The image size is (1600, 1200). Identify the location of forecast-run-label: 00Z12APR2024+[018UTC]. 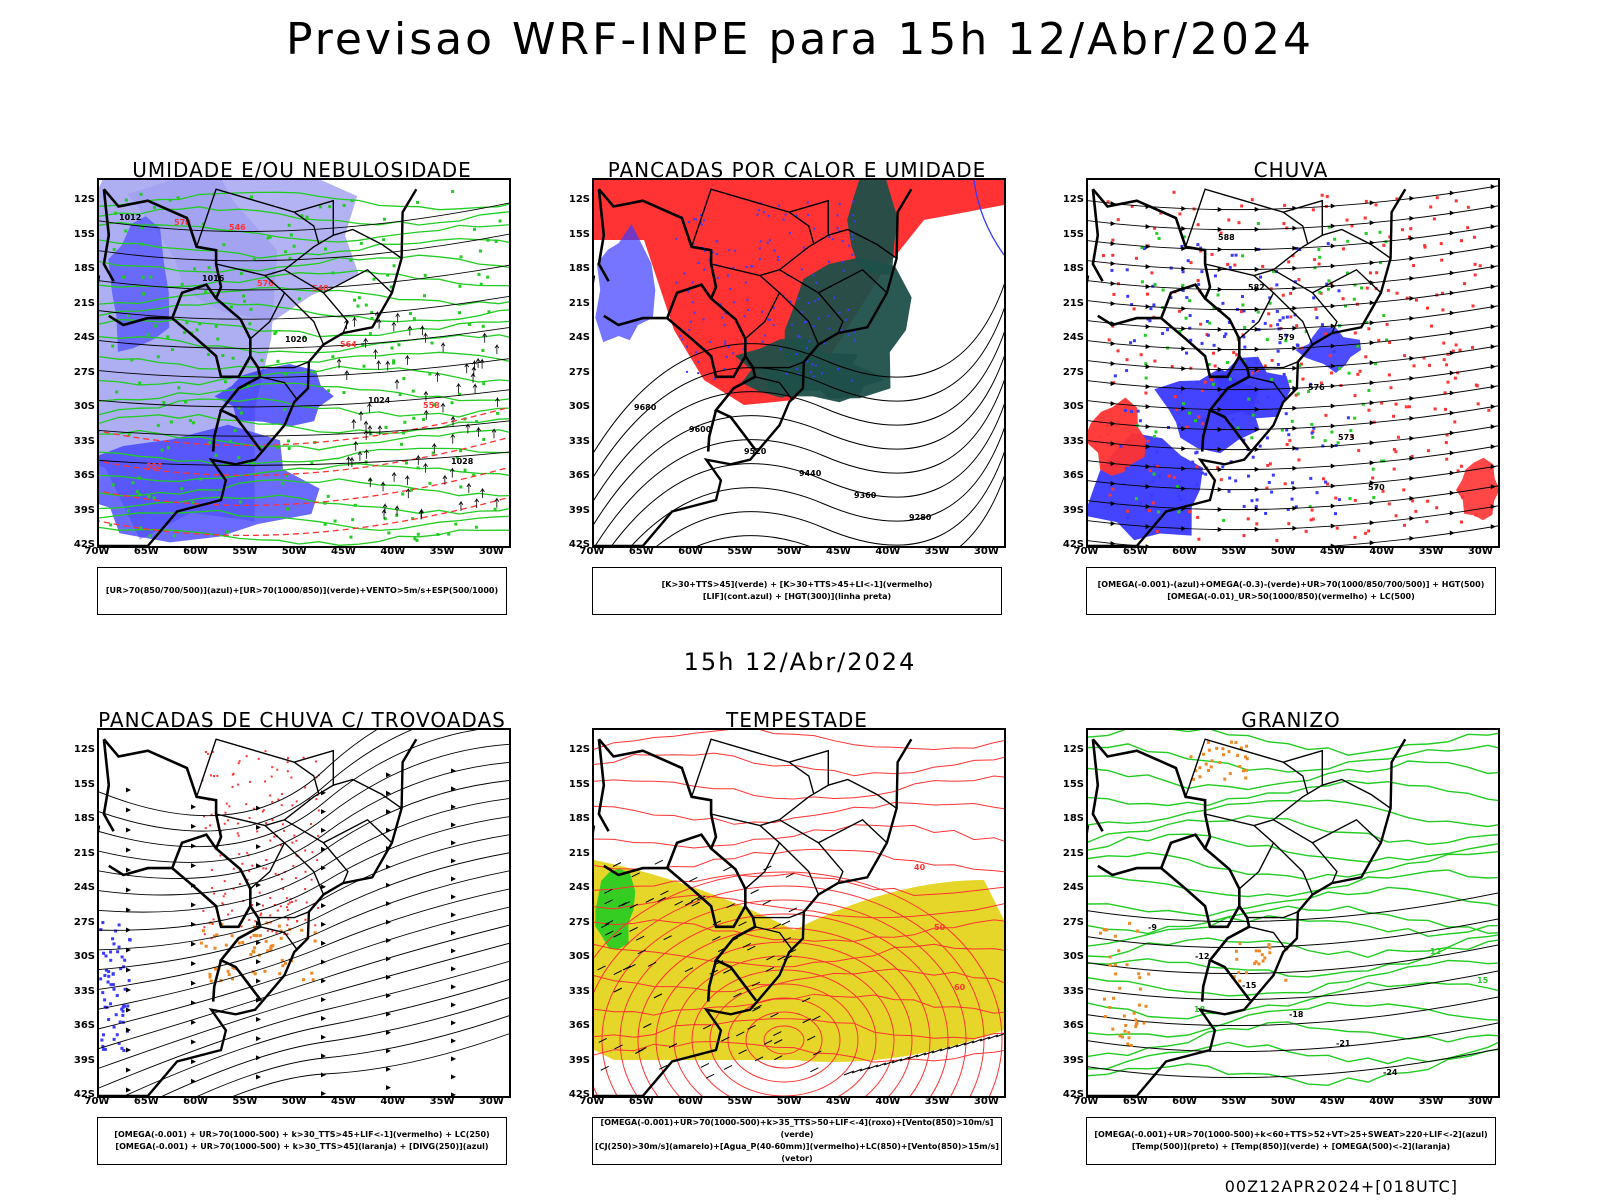
(1341, 1186).